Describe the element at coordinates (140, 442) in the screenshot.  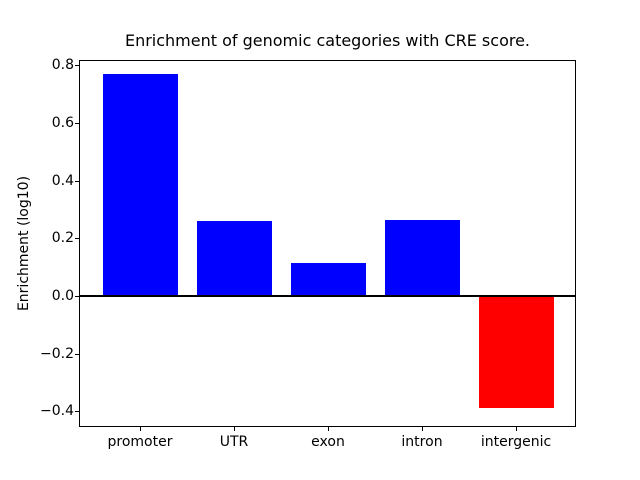
I see `x-tick-label-promoter: promoter` at that location.